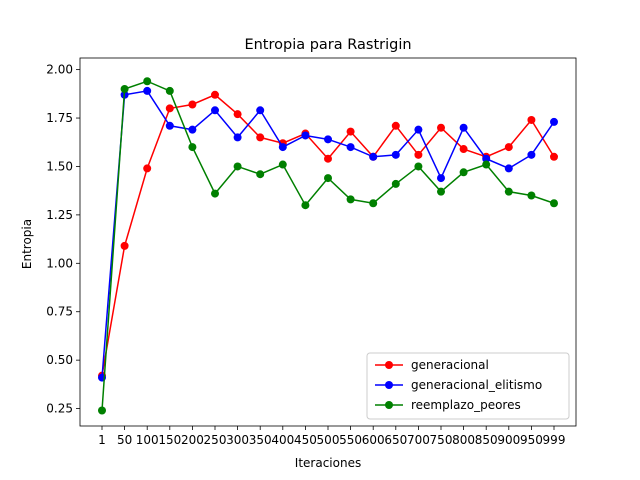 Image resolution: width=640 pixels, height=480 pixels. I want to click on legend-marker-generacional, so click(389, 365).